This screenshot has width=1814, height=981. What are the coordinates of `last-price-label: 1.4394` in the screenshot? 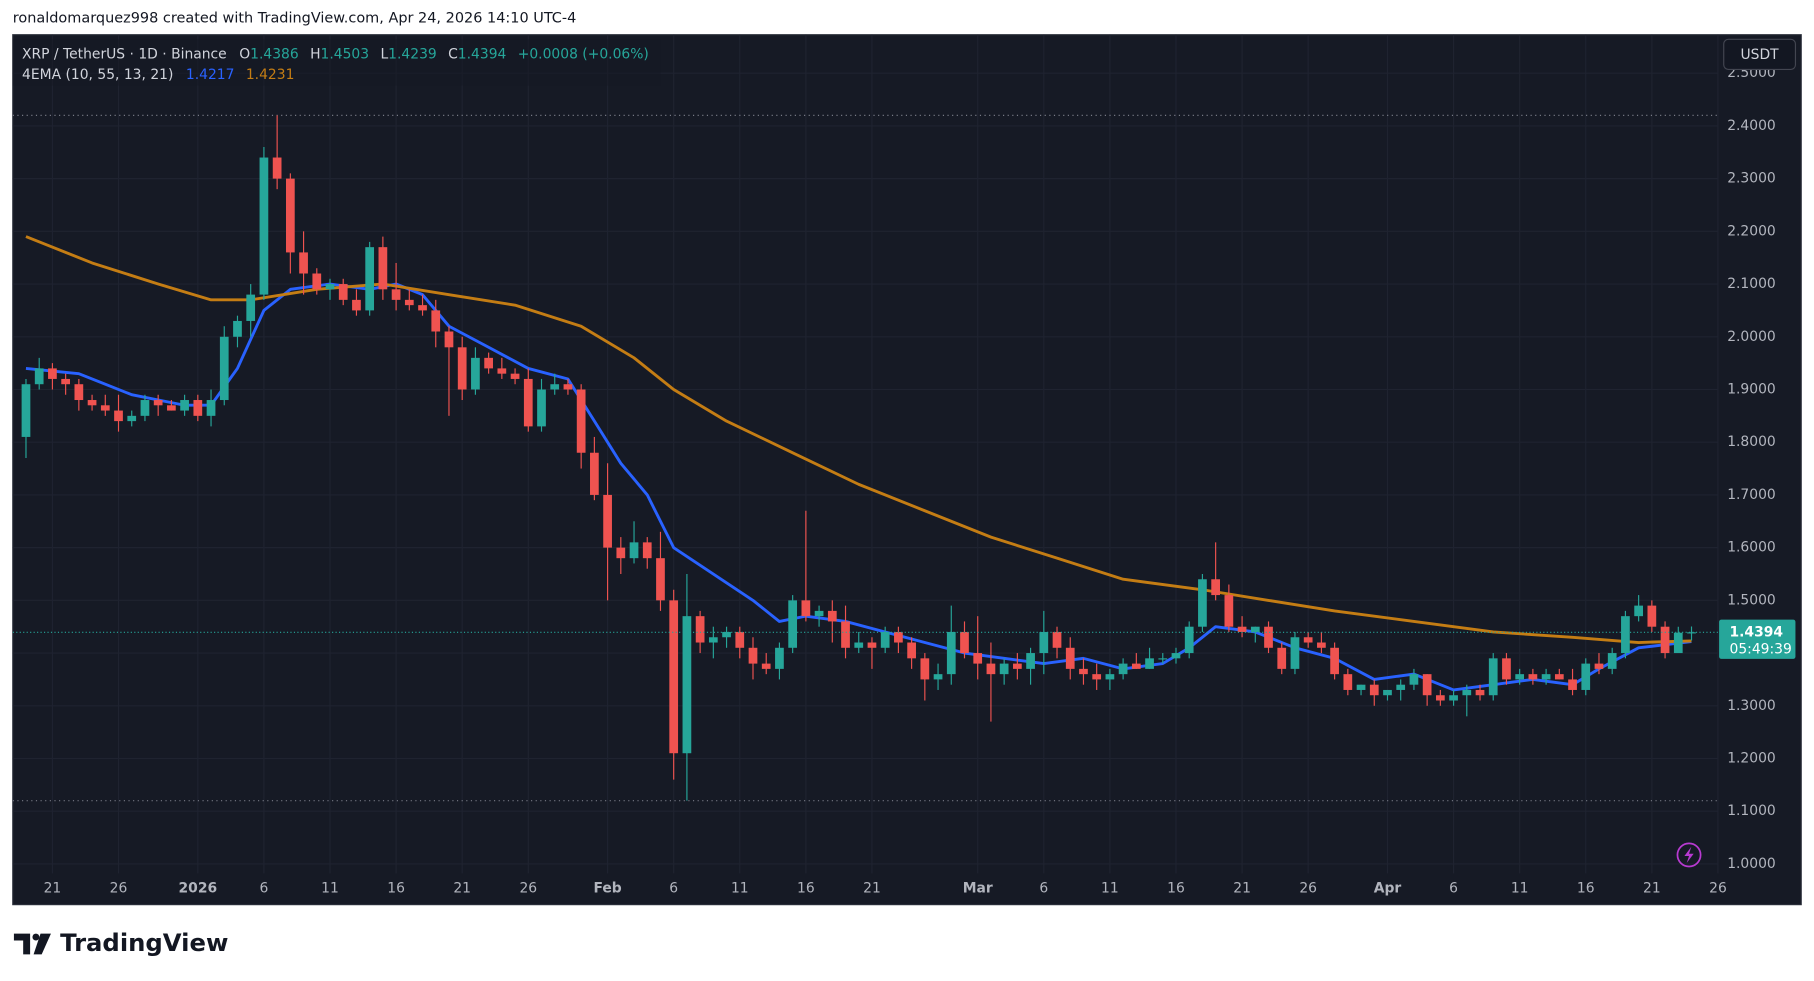 It's located at (1757, 632).